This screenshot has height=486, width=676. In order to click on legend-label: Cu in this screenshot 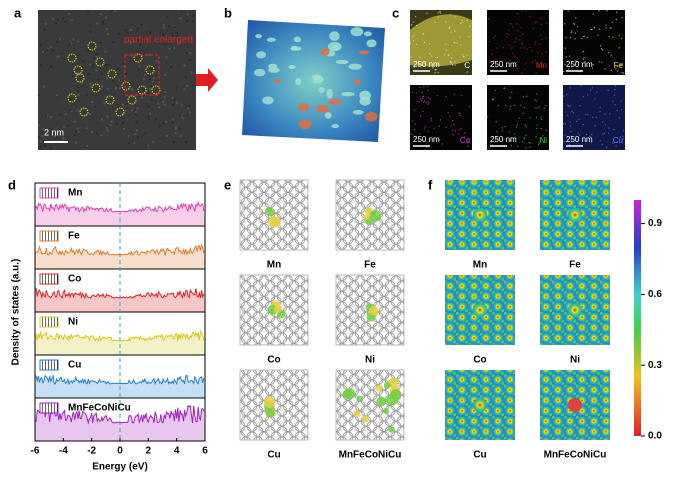, I will do `click(74, 365)`.